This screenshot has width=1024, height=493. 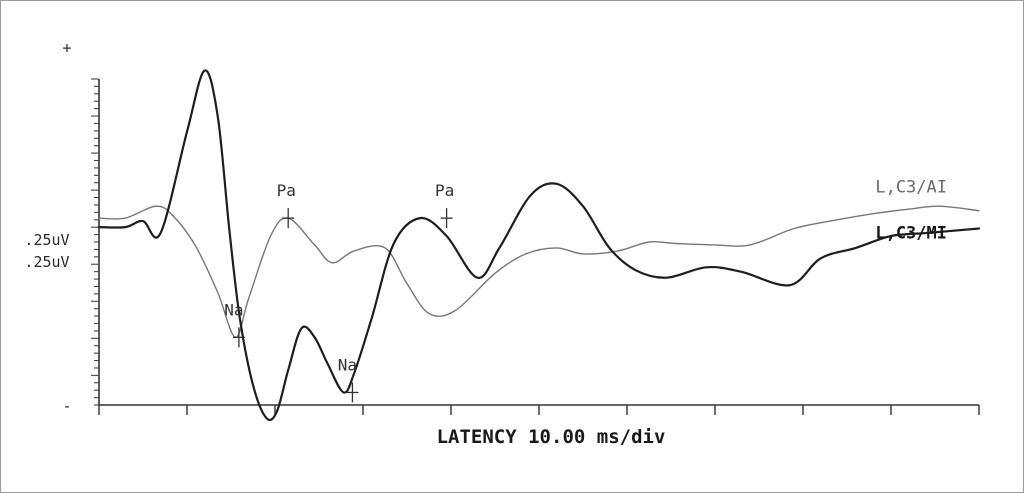 What do you see at coordinates (911, 188) in the screenshot?
I see `series-name-label: L,C3/AI` at bounding box center [911, 188].